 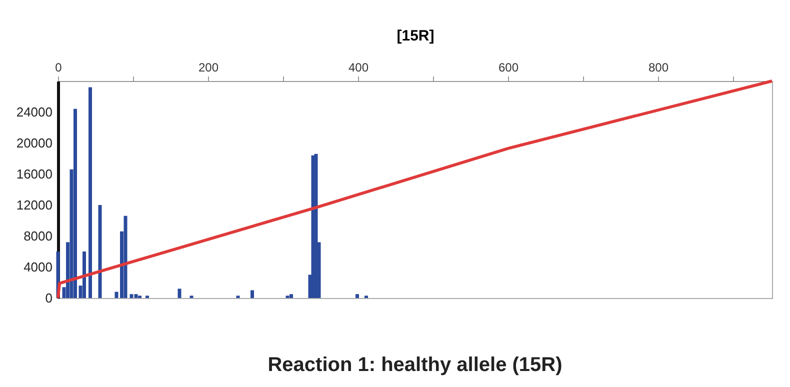 What do you see at coordinates (38, 267) in the screenshot?
I see `y-tick-label: 4000` at bounding box center [38, 267].